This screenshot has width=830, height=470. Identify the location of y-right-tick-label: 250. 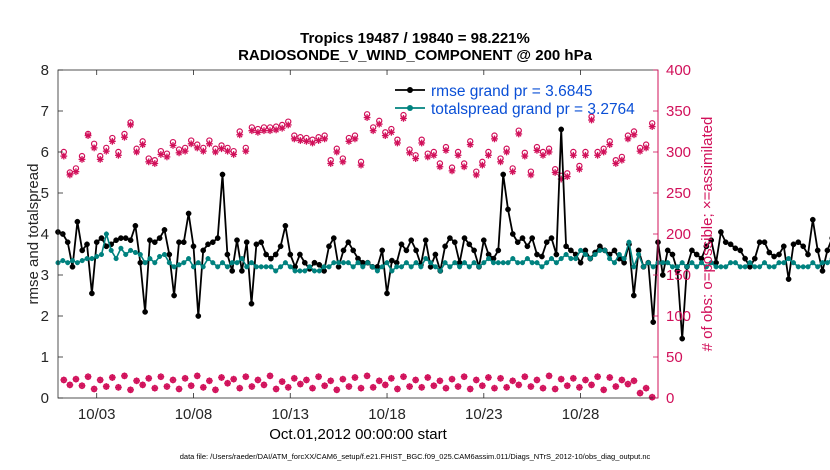
(678, 193).